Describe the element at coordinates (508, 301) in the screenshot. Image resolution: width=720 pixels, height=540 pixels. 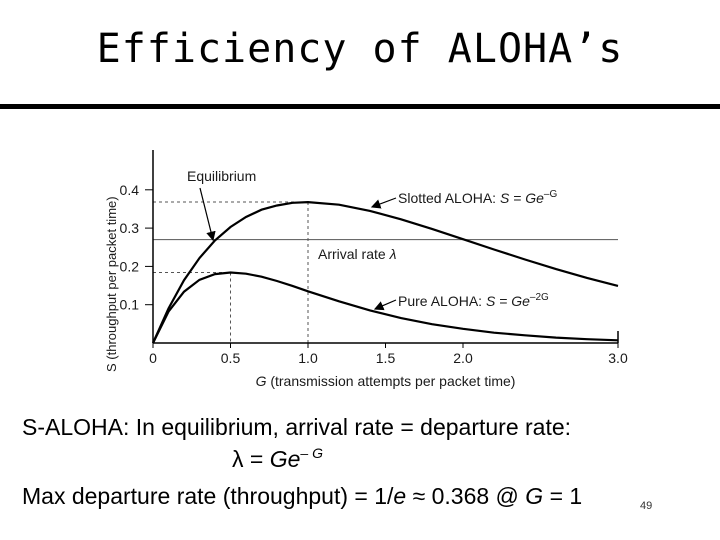
I see `pure-formula: S = Ge` at that location.